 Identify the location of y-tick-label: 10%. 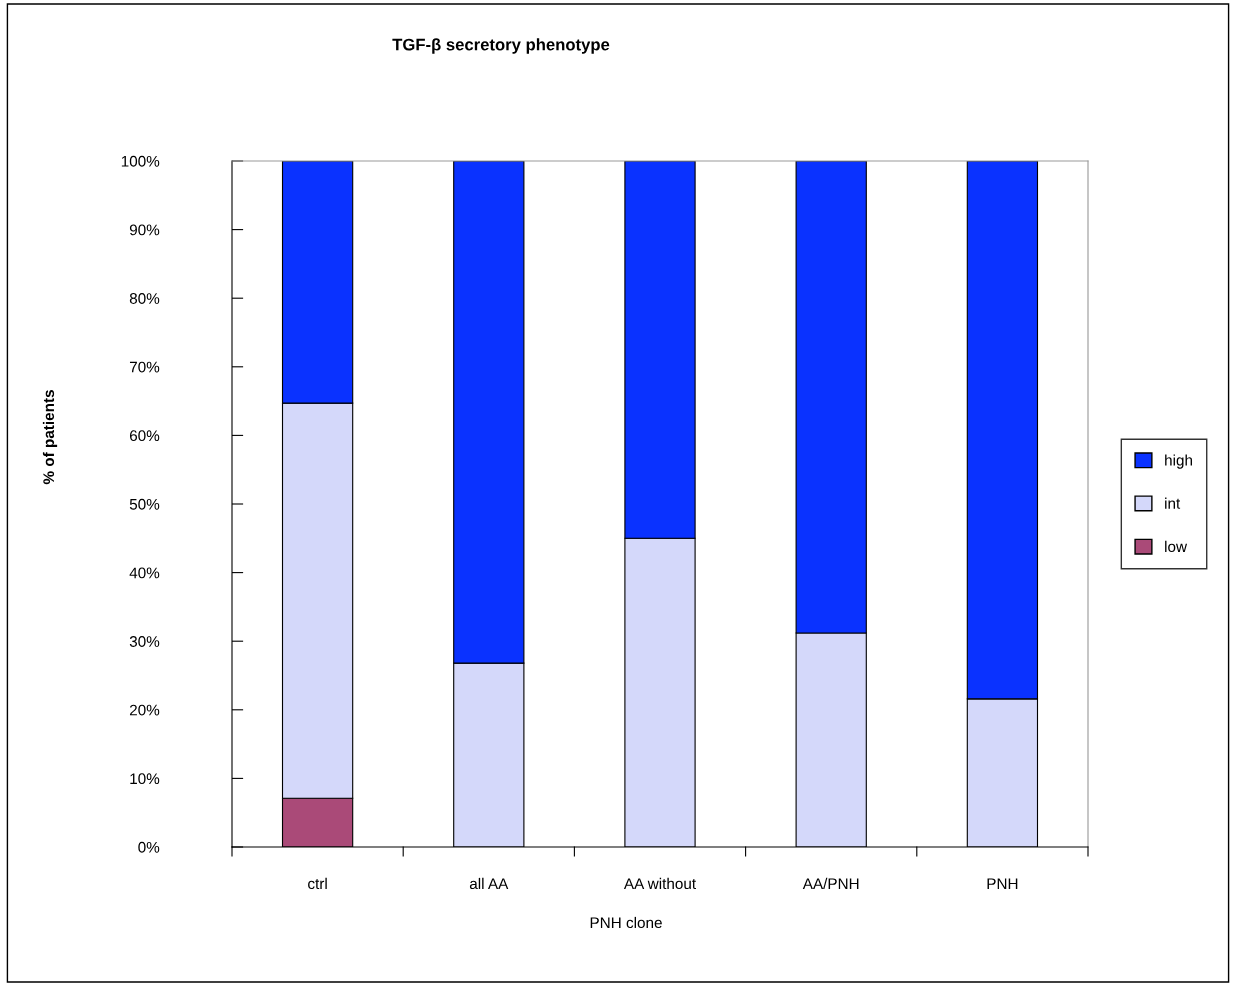
(145, 779).